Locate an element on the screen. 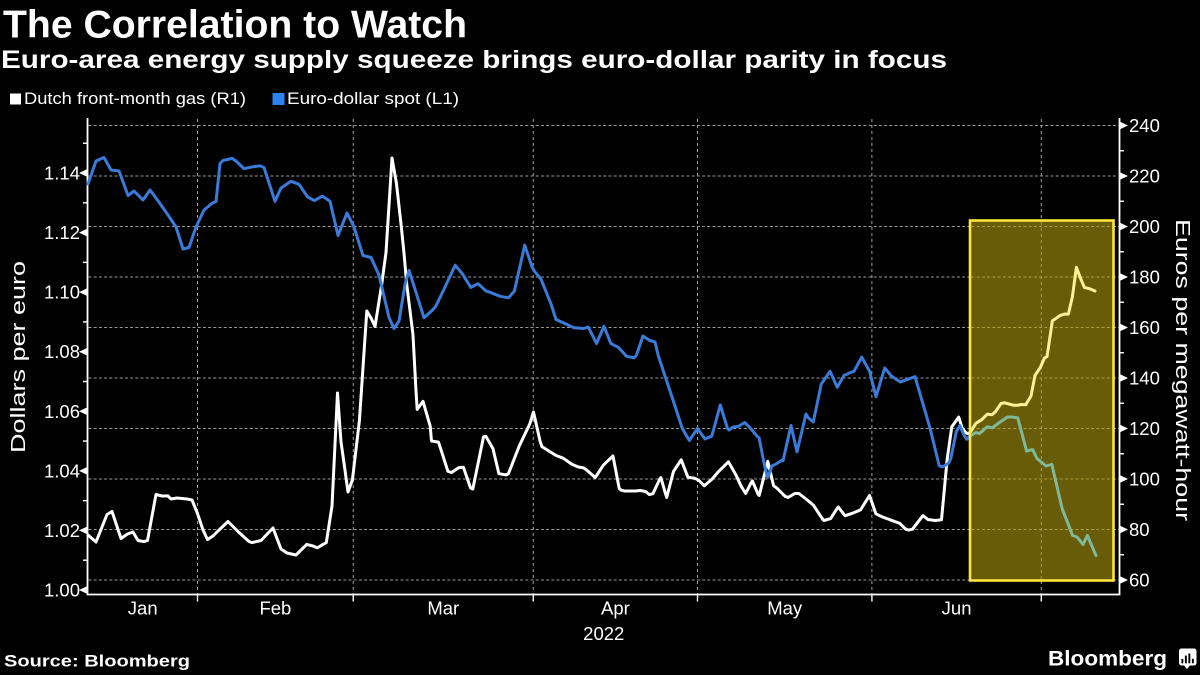 The width and height of the screenshot is (1200, 675). svg-text: 240 is located at coordinates (1144, 125).